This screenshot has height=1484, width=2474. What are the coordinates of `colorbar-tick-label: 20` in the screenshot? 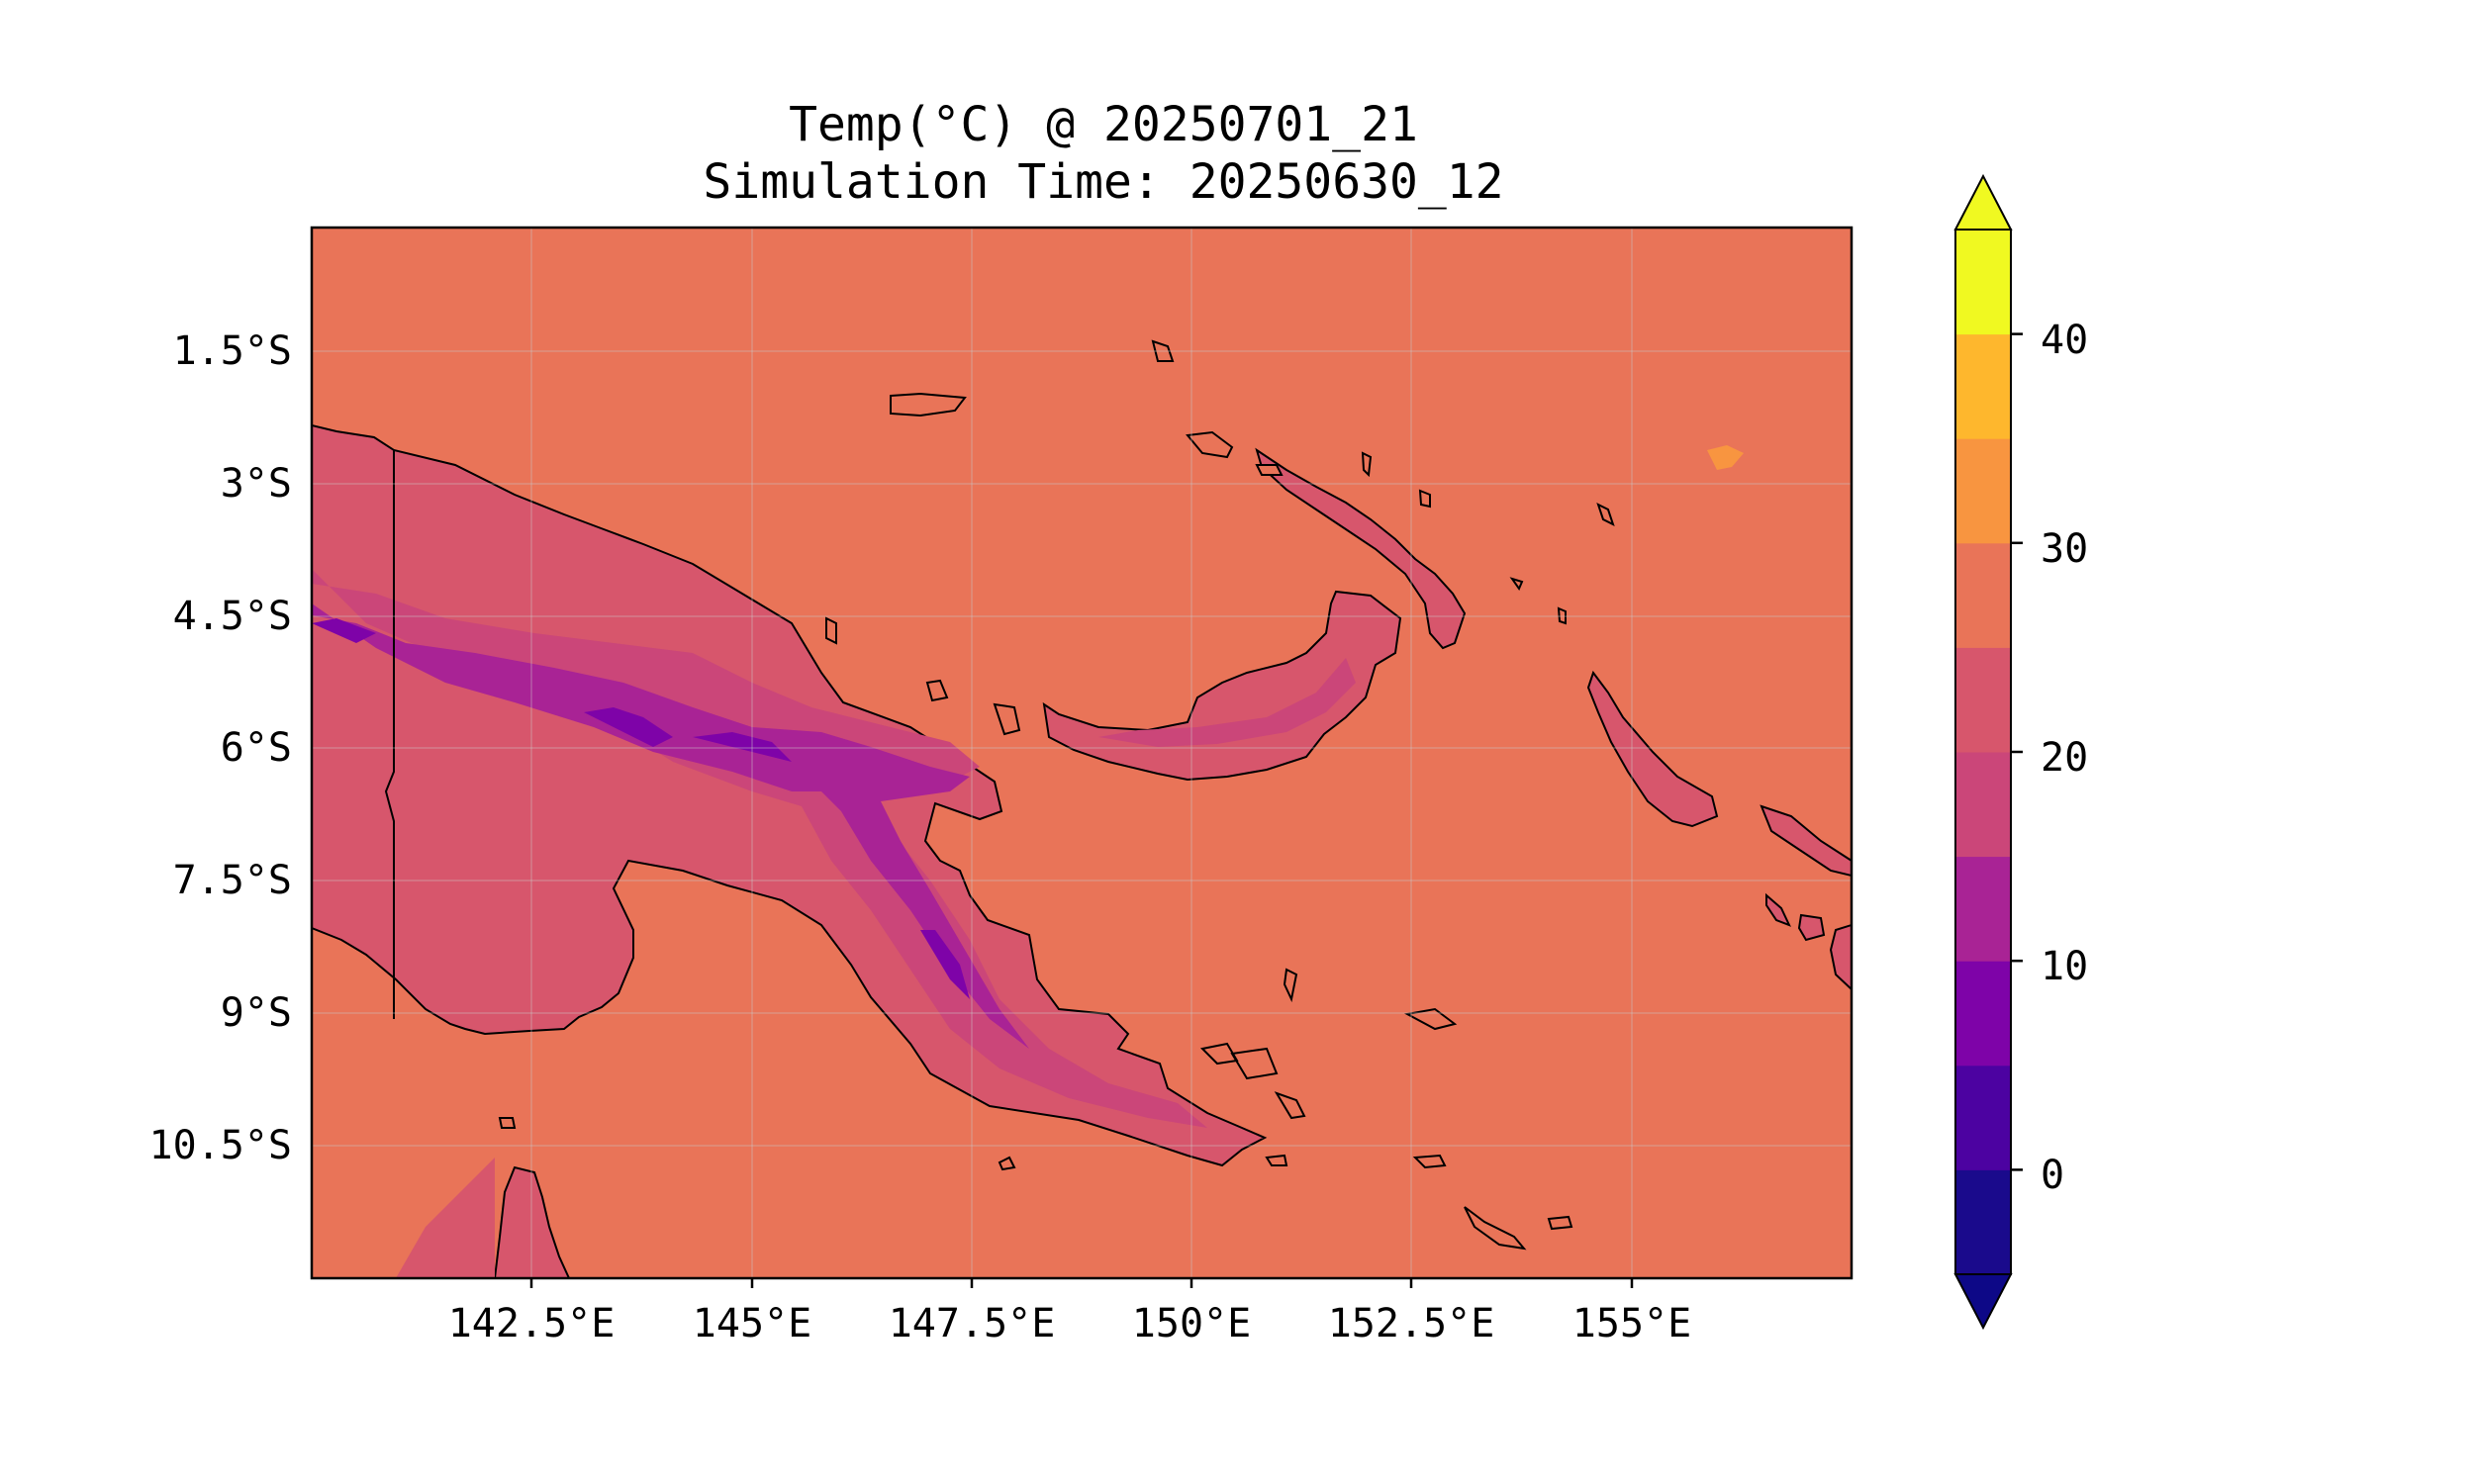 It's located at (2065, 758).